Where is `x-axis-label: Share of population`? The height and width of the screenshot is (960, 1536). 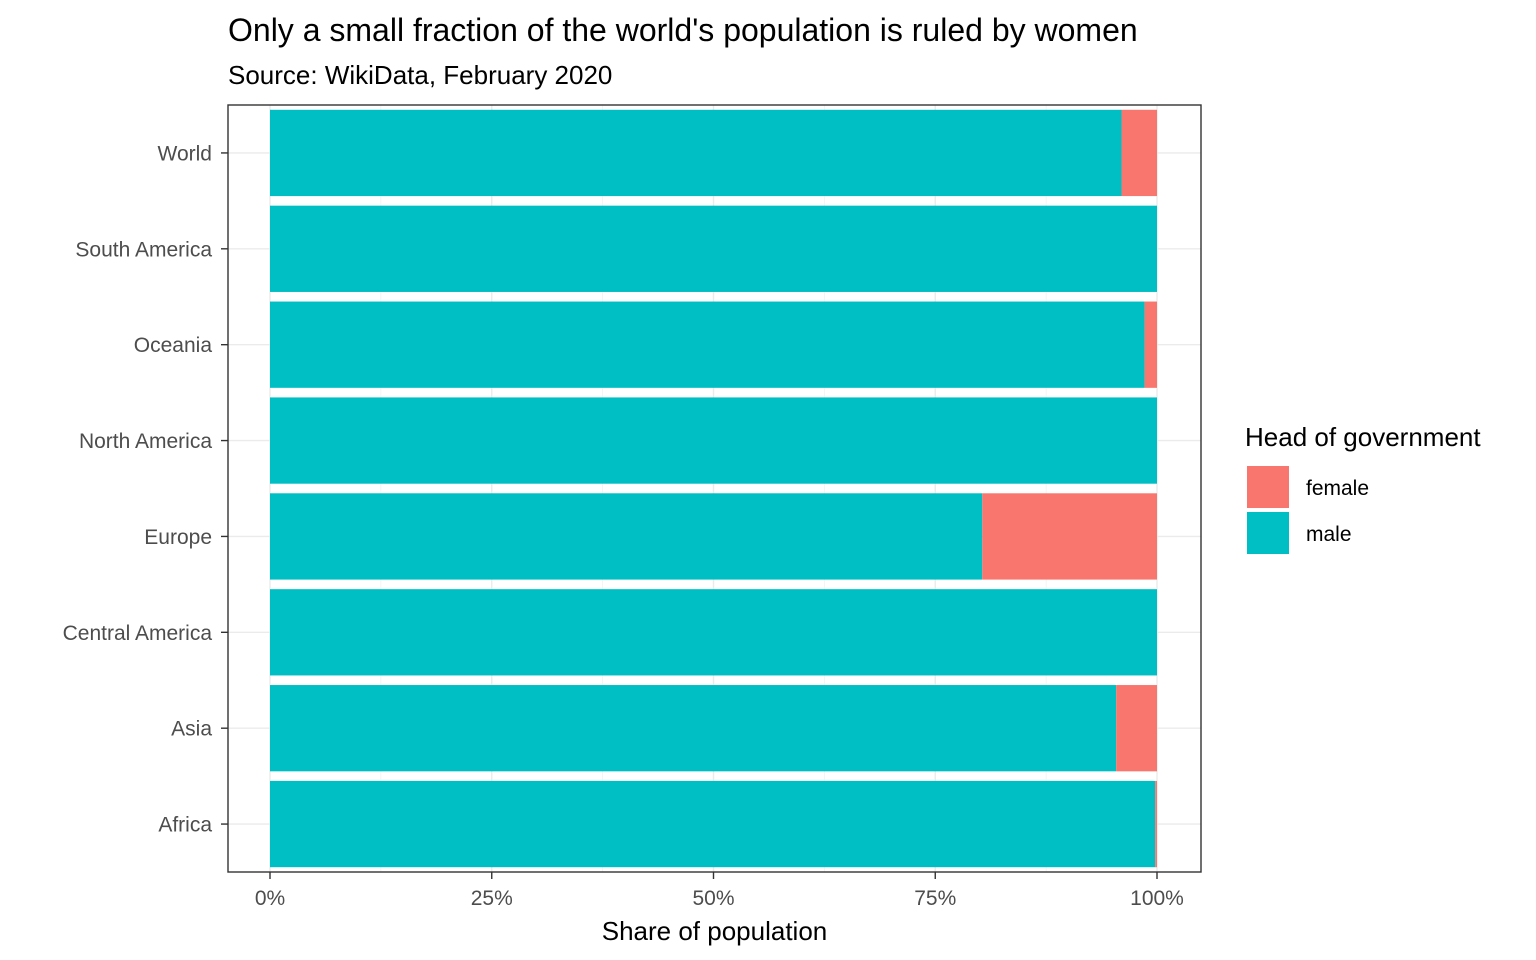
x-axis-label: Share of population is located at coordinates (715, 931).